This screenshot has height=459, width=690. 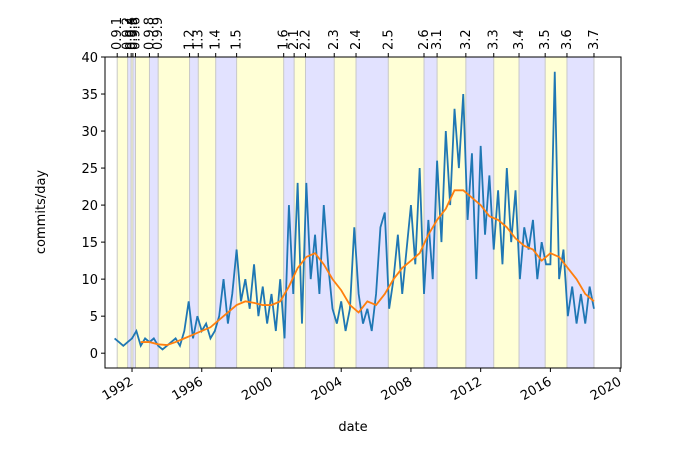 What do you see at coordinates (327, 389) in the screenshot?
I see `x-tick-label: 2004` at bounding box center [327, 389].